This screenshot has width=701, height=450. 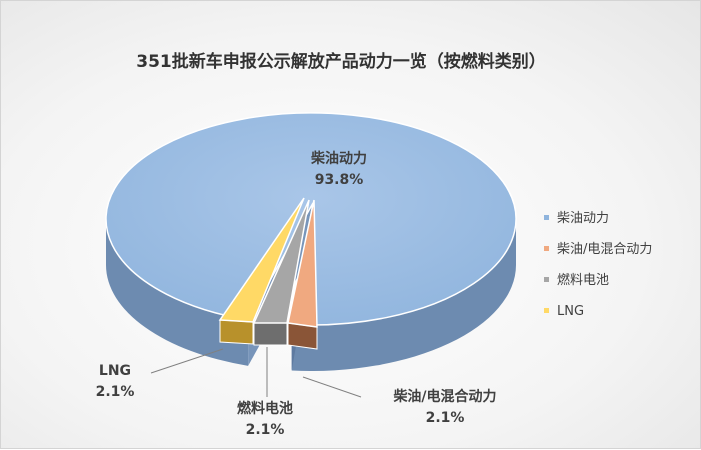 I want to click on slice-lng, so click(x=261, y=260).